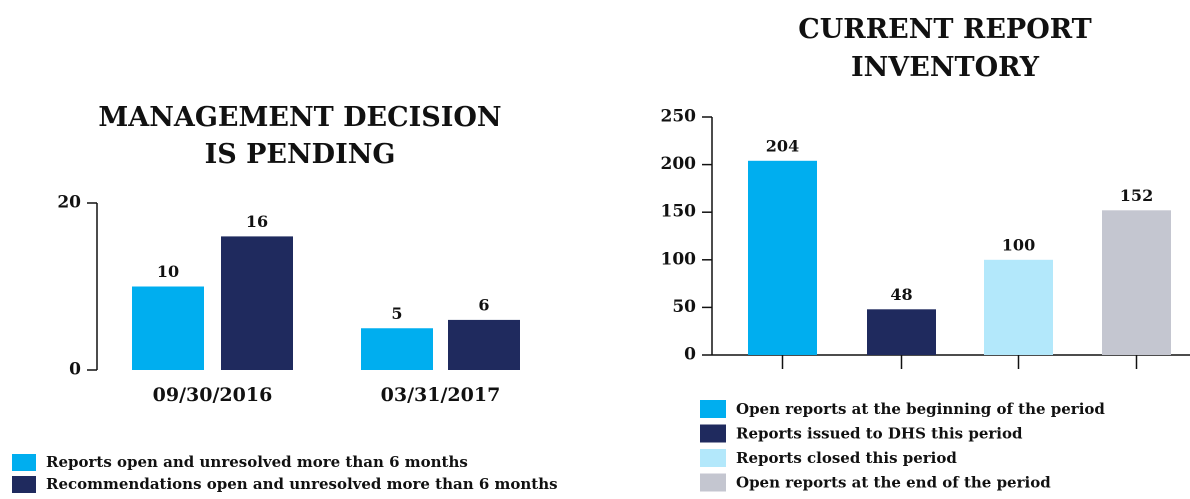 The height and width of the screenshot is (499, 1190). Describe the element at coordinates (213, 395) in the screenshot. I see `x-tick-label: 09/30/2016` at that location.